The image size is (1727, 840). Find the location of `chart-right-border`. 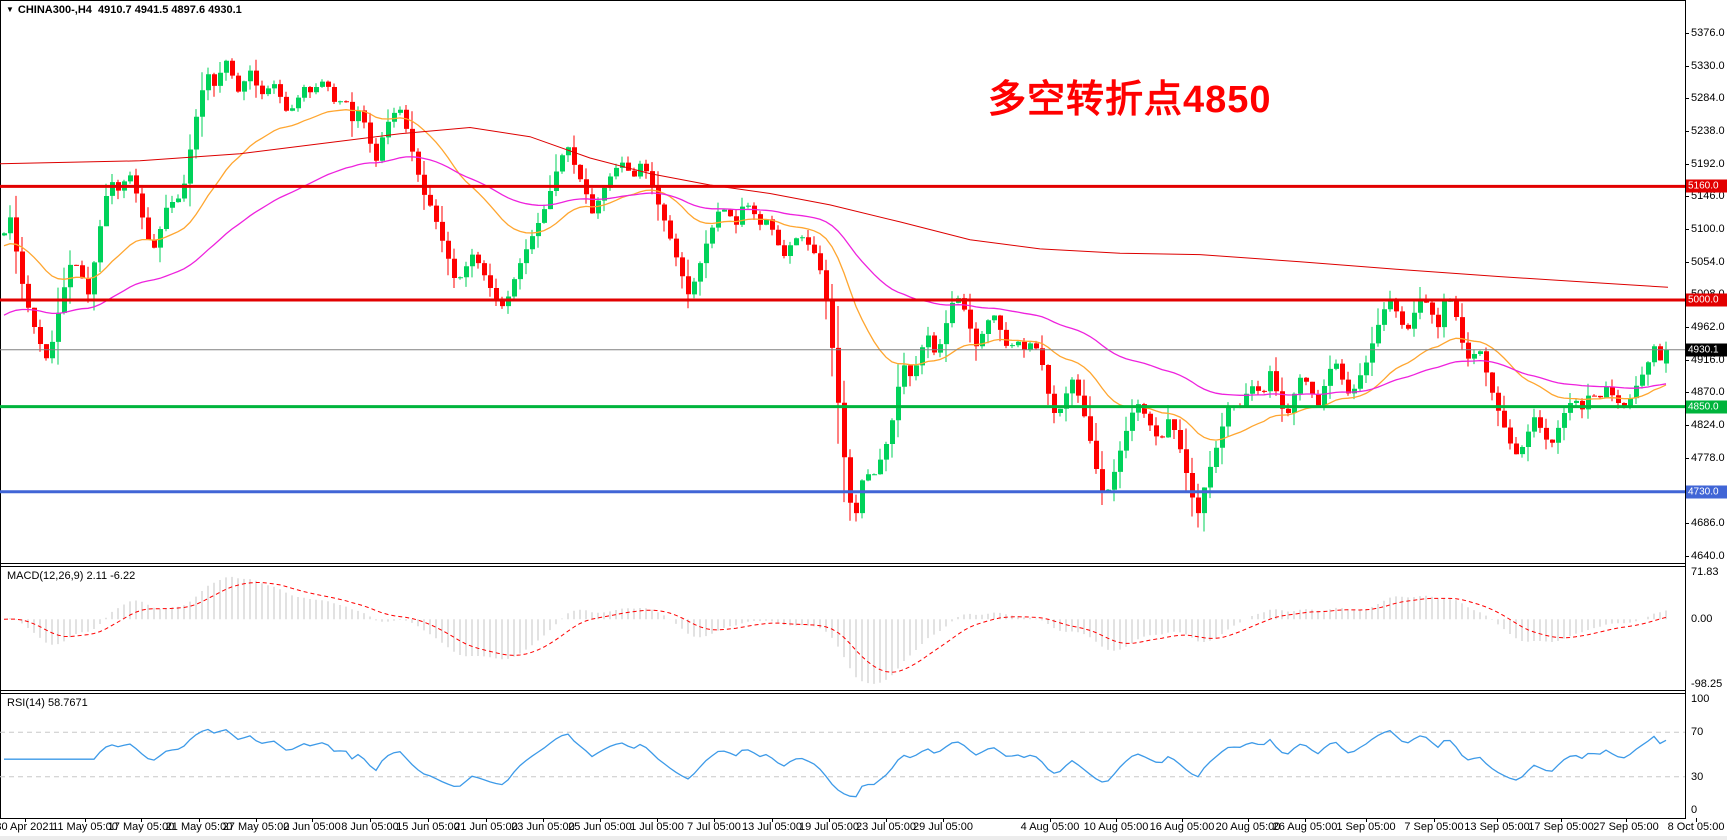

chart-right-border is located at coordinates (1685, 409).